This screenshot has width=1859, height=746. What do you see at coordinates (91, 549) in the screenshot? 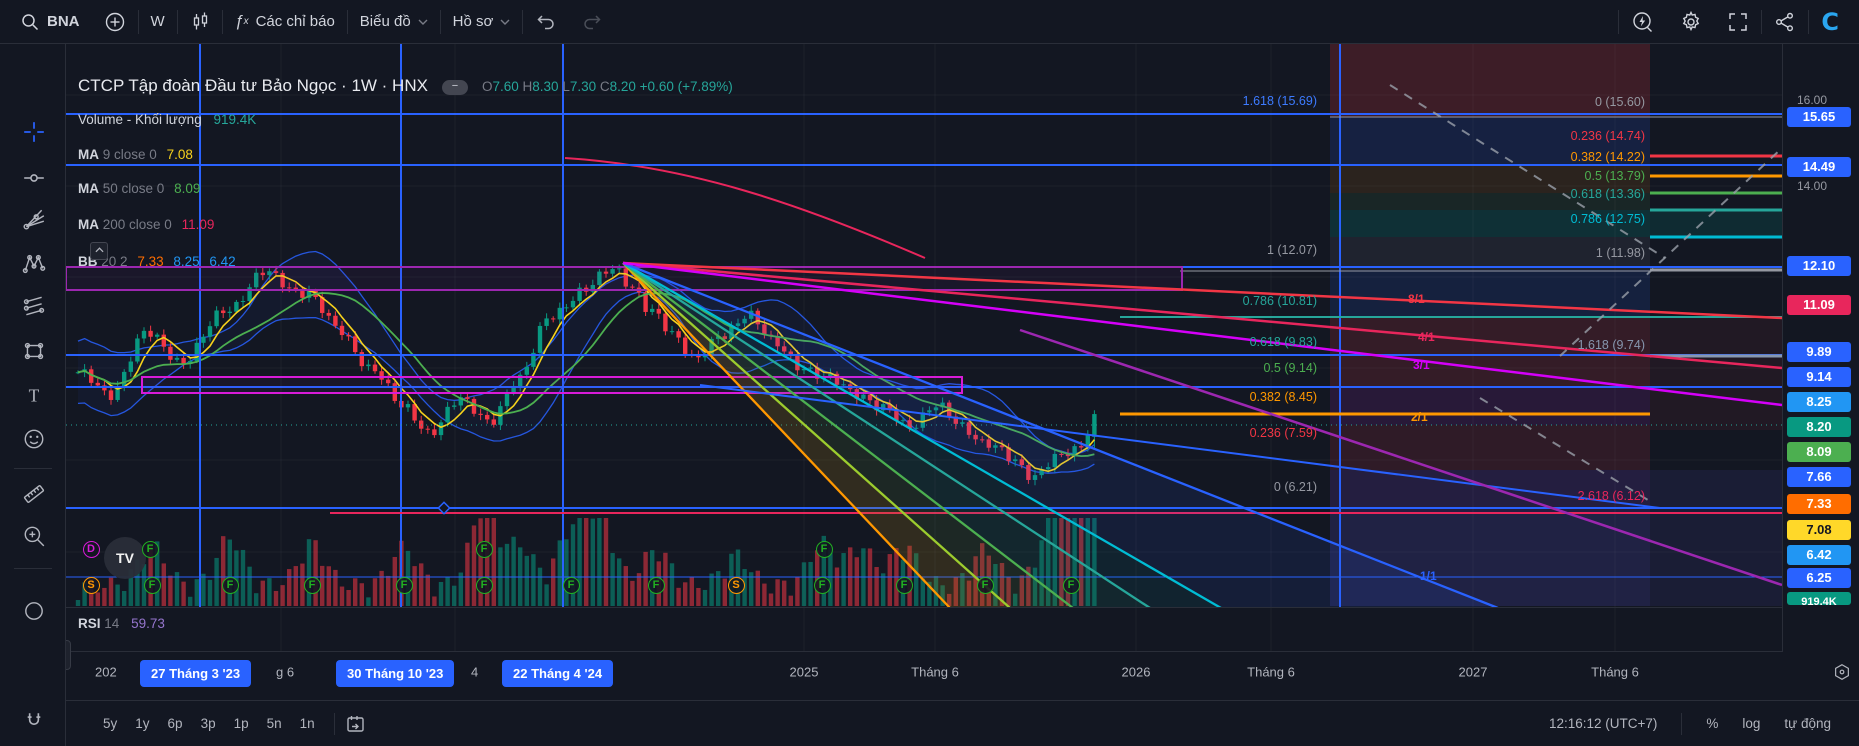
I see `event-marker-d: D` at bounding box center [91, 549].